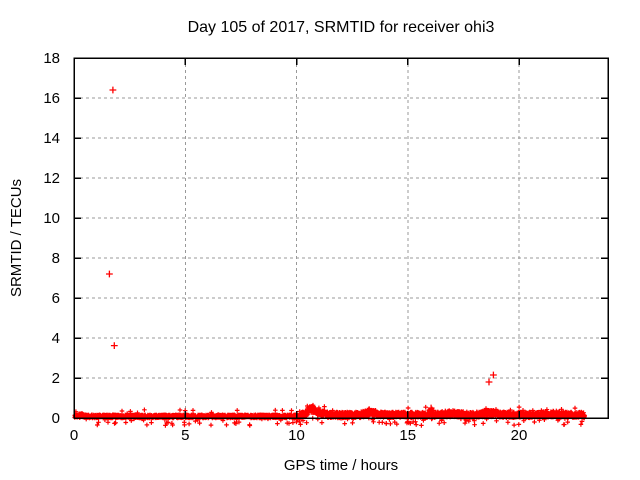 Image resolution: width=640 pixels, height=480 pixels. Describe the element at coordinates (519, 435) in the screenshot. I see `x-tick-label: 20` at that location.